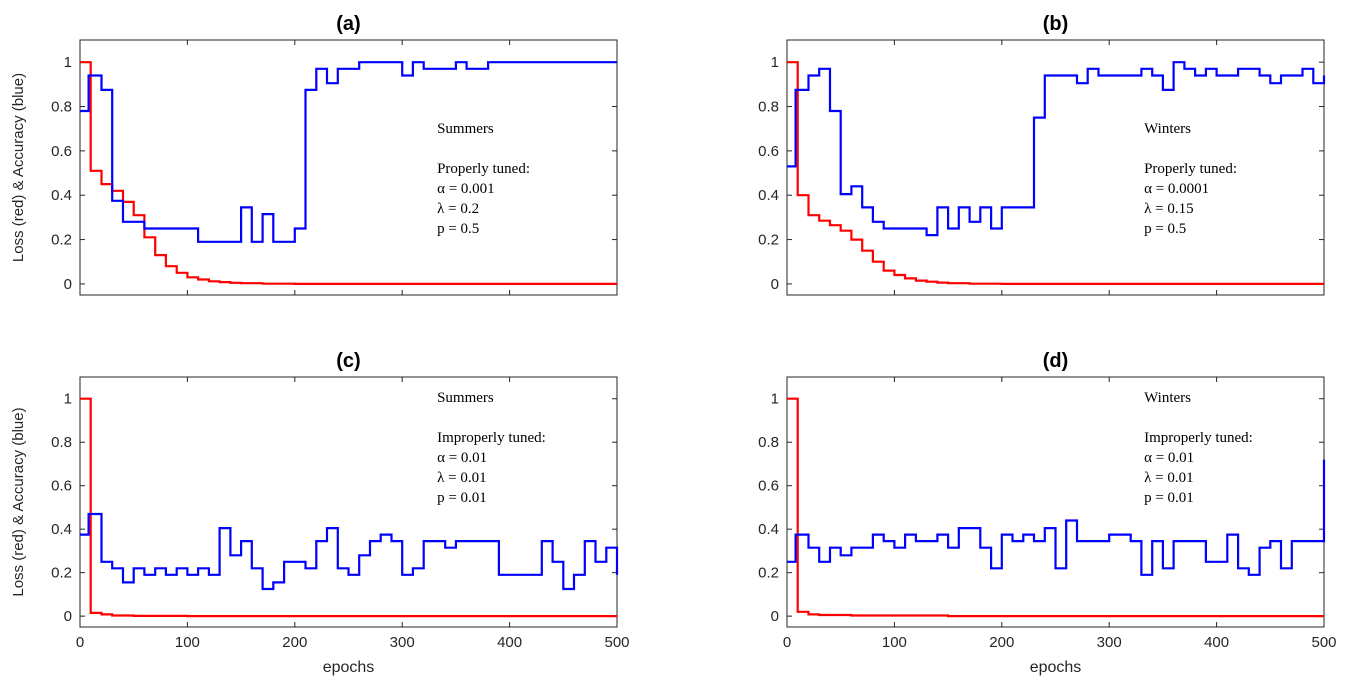 The height and width of the screenshot is (687, 1353). What do you see at coordinates (348, 24) in the screenshot?
I see `panel-title: (a)` at bounding box center [348, 24].